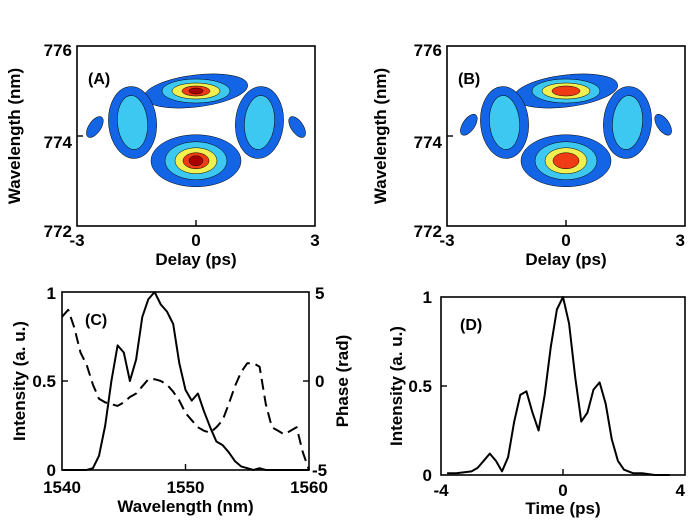  Describe the element at coordinates (319, 293) in the screenshot. I see `y-right-tick-label: 5` at that location.